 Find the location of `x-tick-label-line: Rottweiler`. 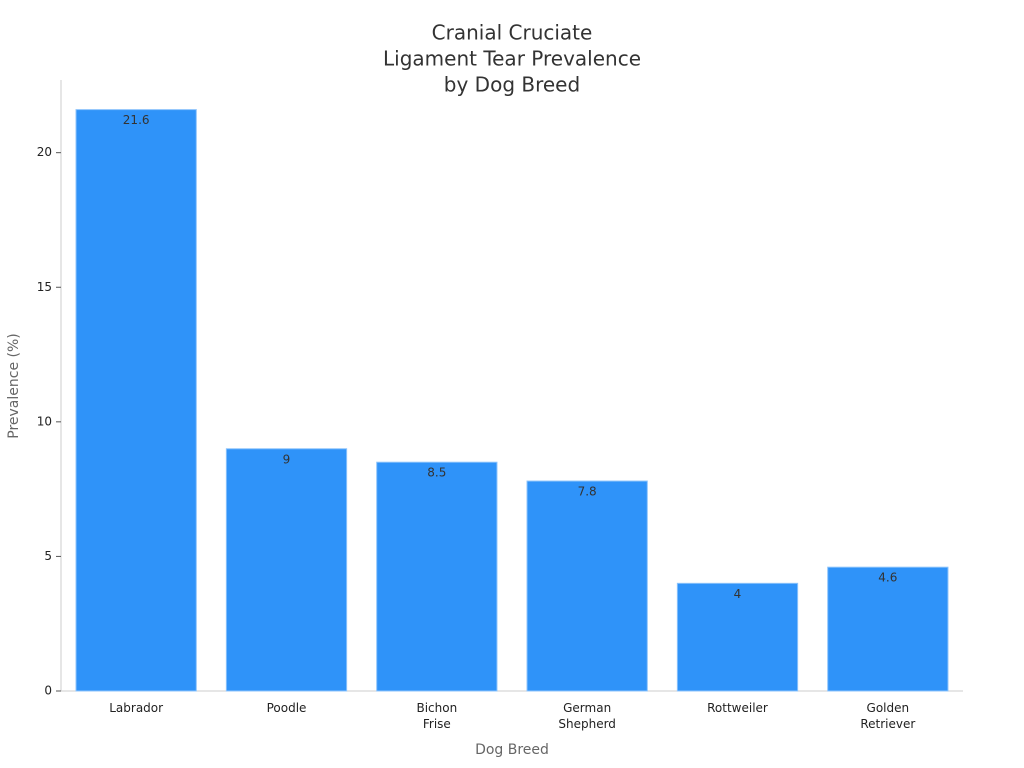

x-tick-label-line: Rottweiler is located at coordinates (737, 708).